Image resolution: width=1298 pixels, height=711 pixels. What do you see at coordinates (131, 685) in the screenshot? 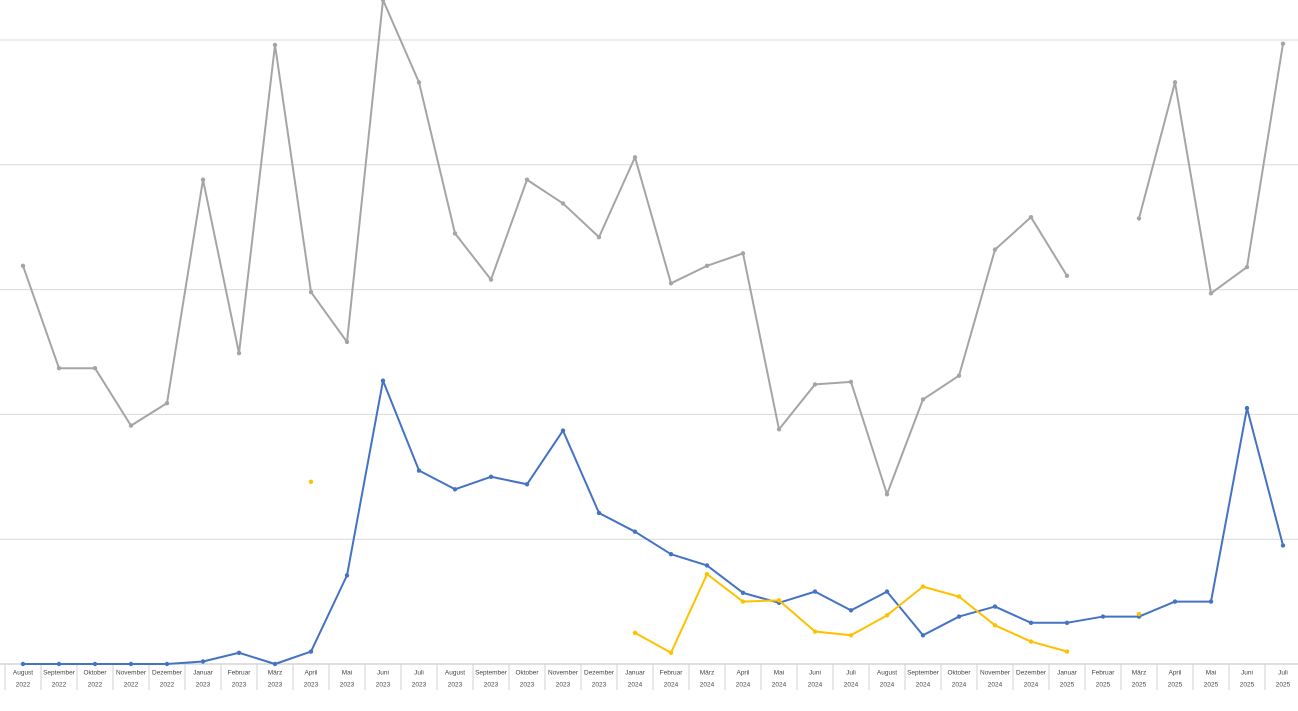
I see `x-tick-year: 2022` at bounding box center [131, 685].